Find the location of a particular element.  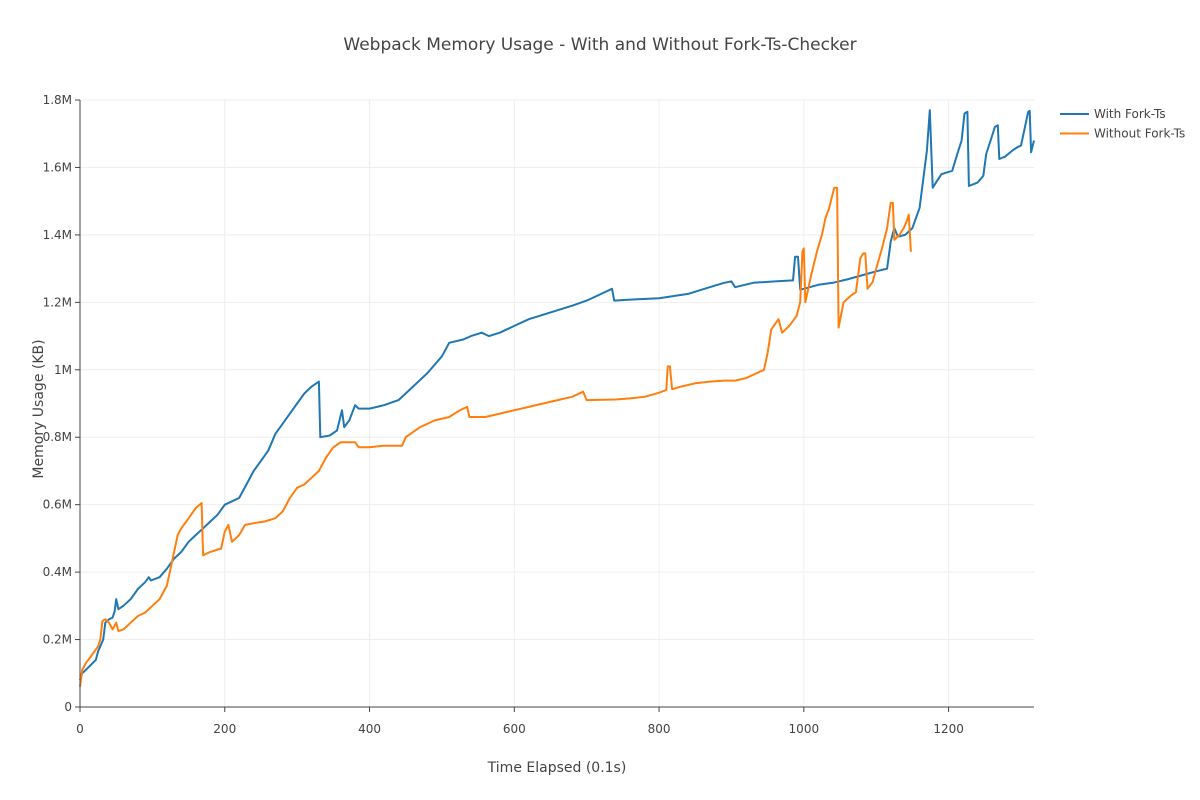

legend-label: With Fork-Ts is located at coordinates (1130, 114).